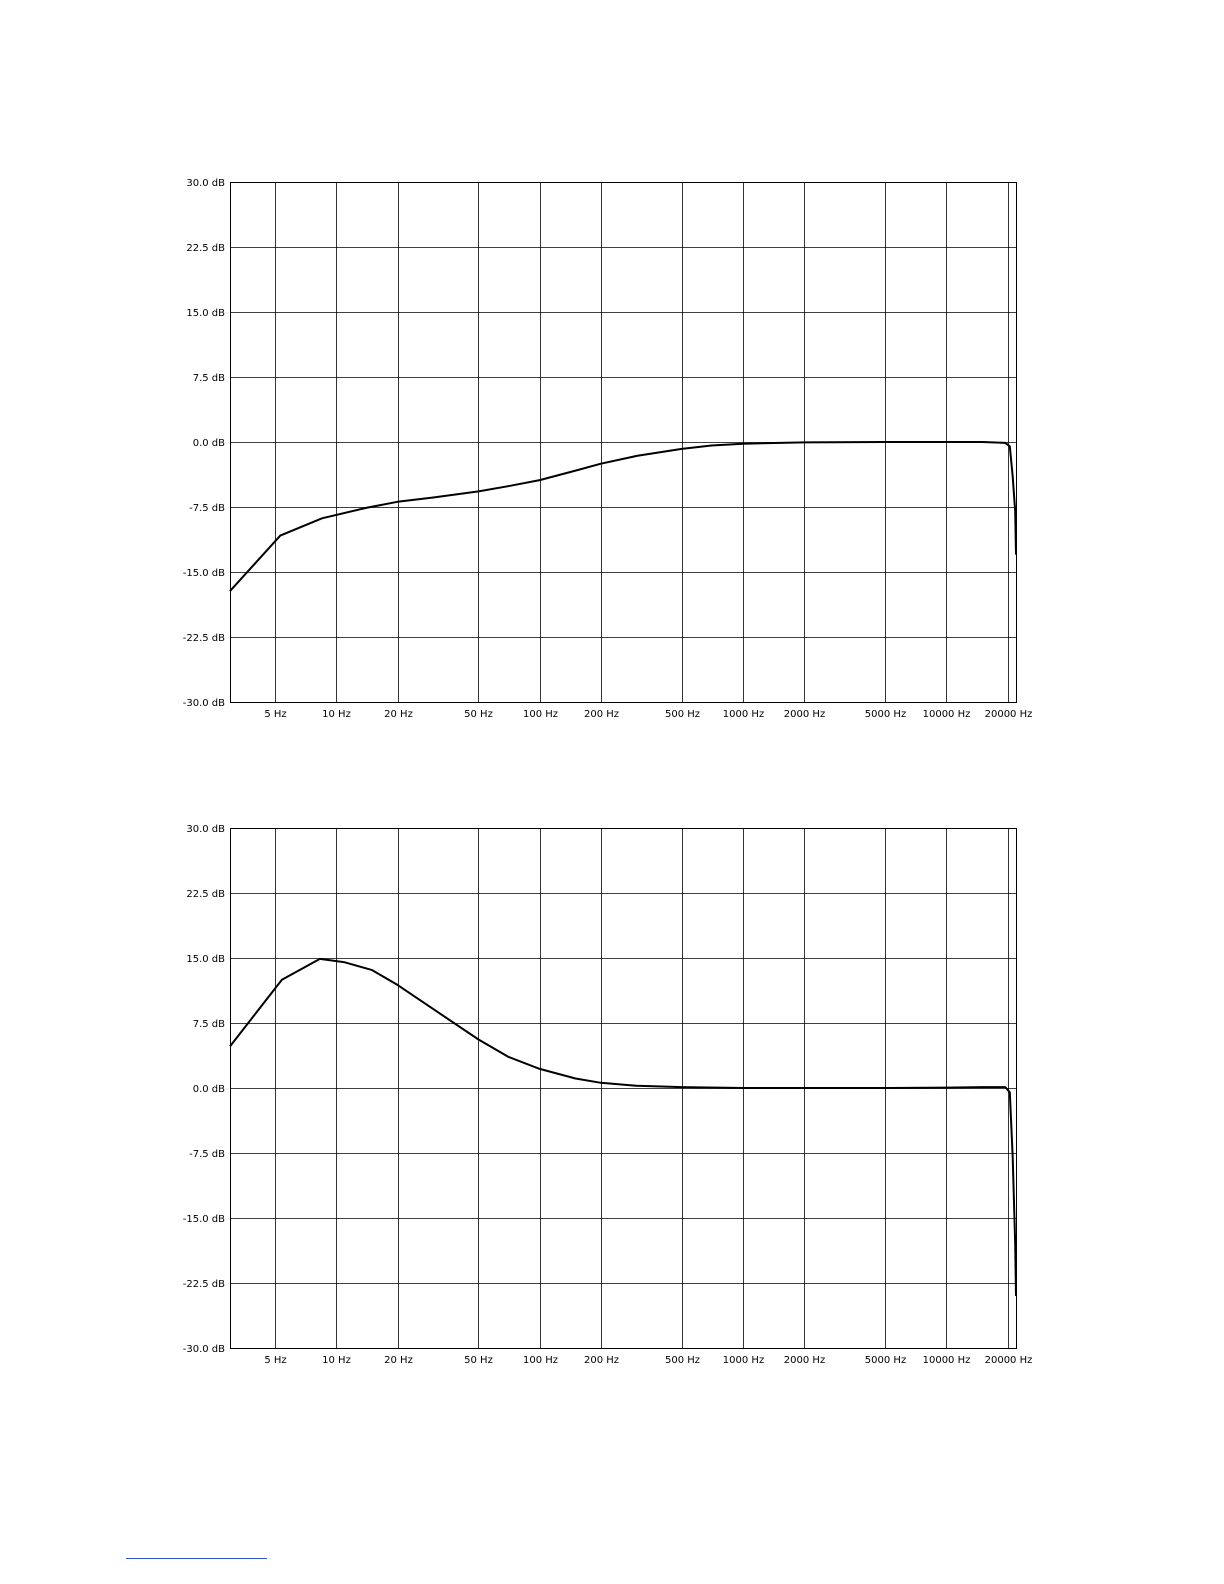 This screenshot has height=1584, width=1224. What do you see at coordinates (196, 1558) in the screenshot?
I see `footnote-rule` at bounding box center [196, 1558].